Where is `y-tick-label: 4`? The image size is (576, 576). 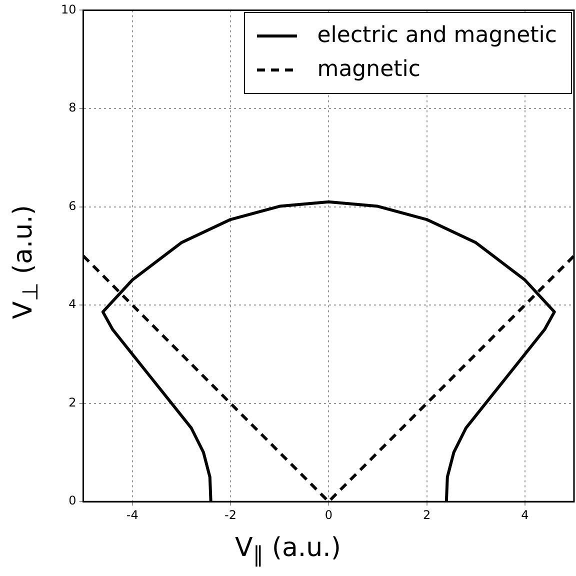 y-tick-label: 4 is located at coordinates (72, 304).